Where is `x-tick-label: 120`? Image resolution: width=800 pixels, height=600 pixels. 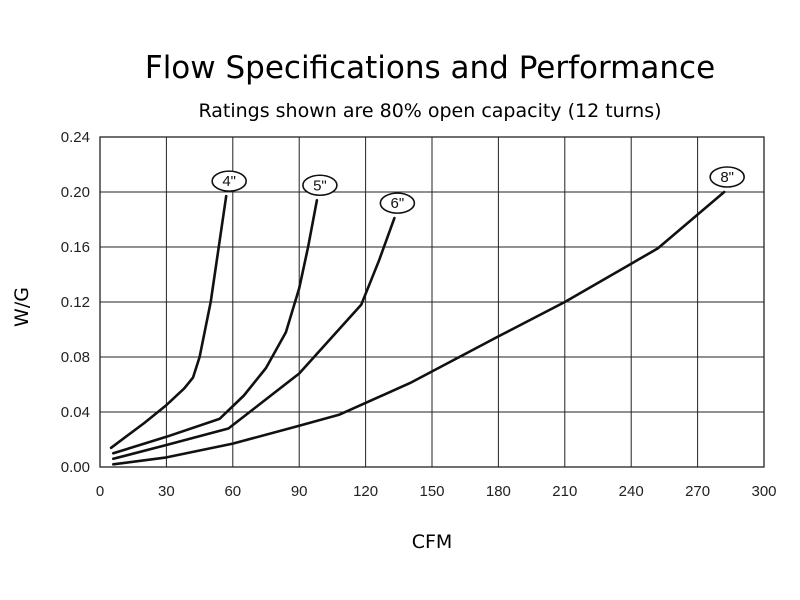
x-tick-label: 120 is located at coordinates (365, 491).